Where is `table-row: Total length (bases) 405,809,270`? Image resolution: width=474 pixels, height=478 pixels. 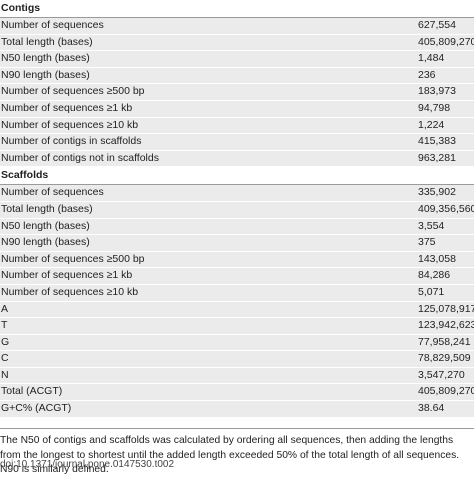 table-row: Total length (bases) 405,809,270 is located at coordinates (237, 43).